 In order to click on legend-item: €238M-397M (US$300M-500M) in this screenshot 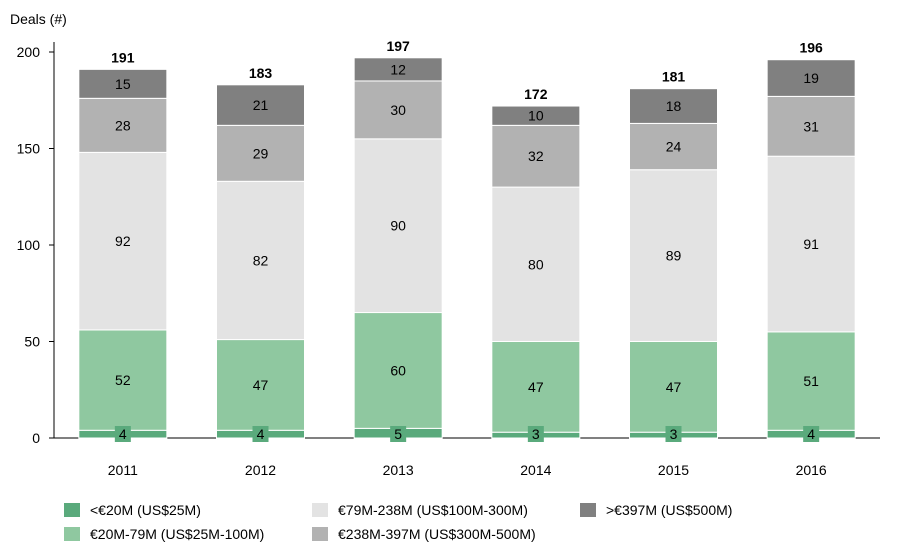, I will do `click(424, 534)`.